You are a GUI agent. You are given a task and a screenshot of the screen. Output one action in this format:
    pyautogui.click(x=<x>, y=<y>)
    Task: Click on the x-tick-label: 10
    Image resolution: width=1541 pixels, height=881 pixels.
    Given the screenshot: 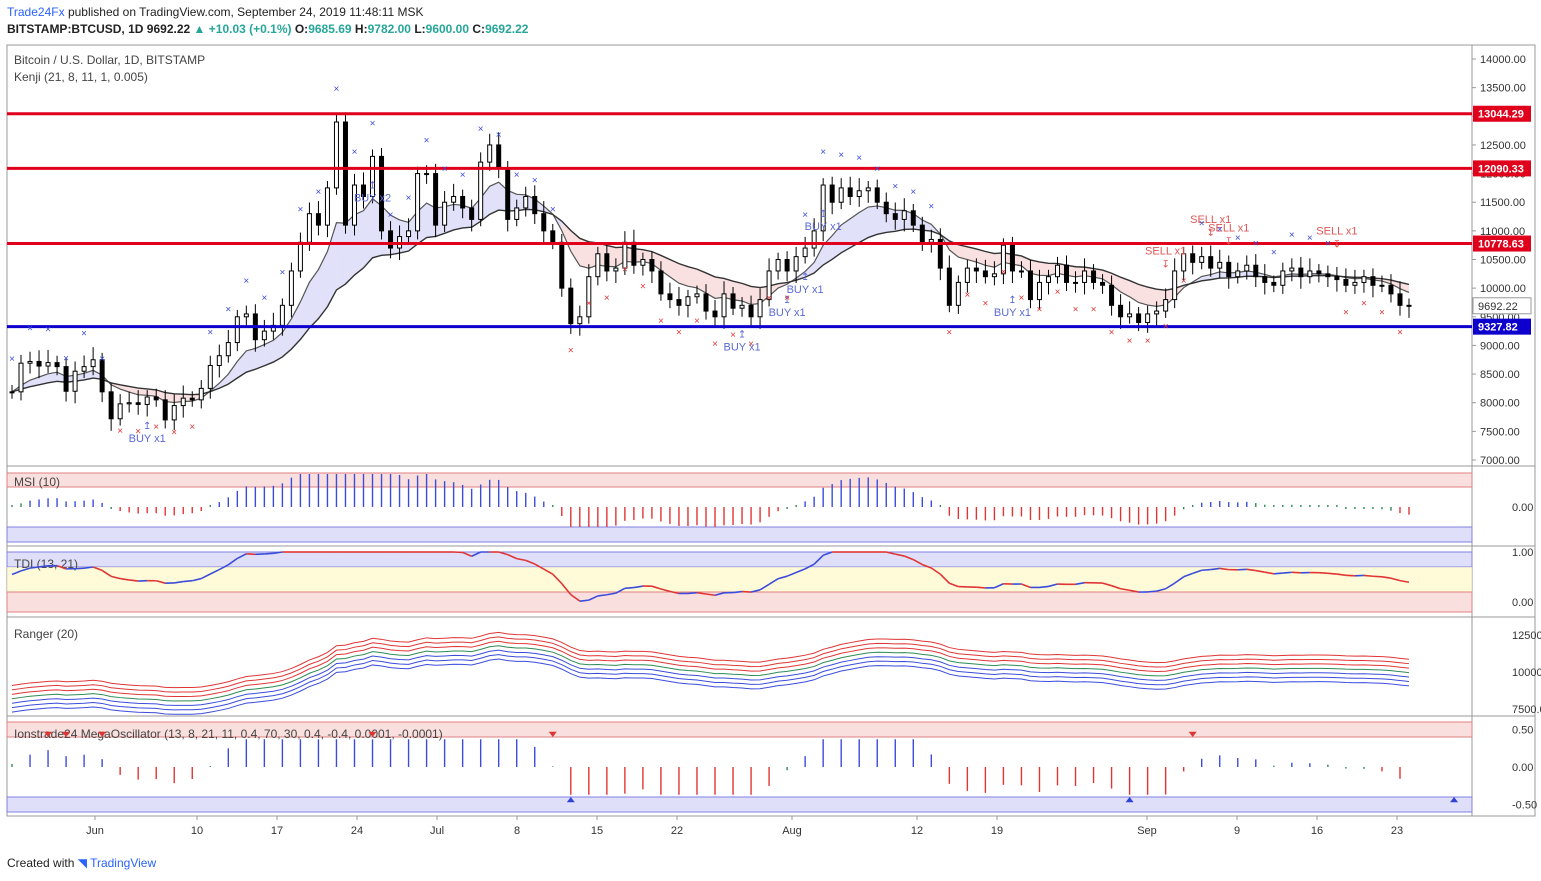 What is the action you would take?
    pyautogui.click(x=197, y=831)
    